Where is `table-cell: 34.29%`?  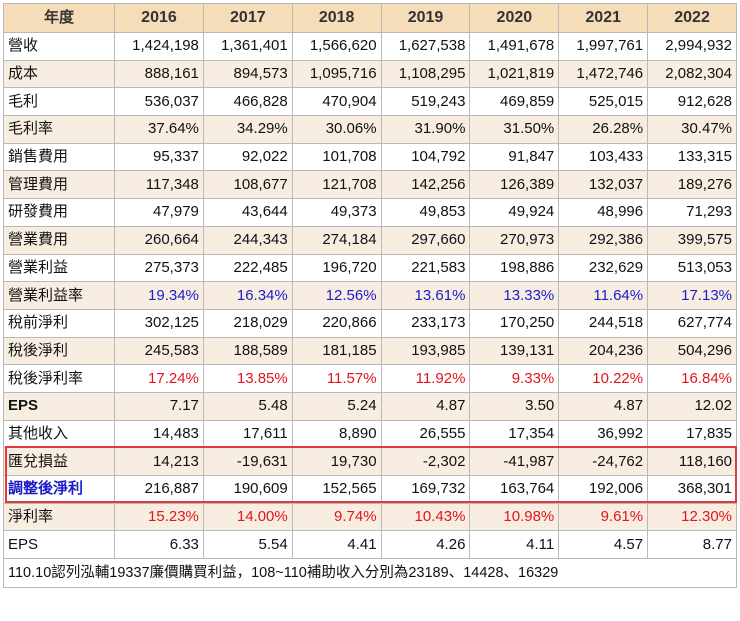
table-cell: 34.29% is located at coordinates (247, 129).